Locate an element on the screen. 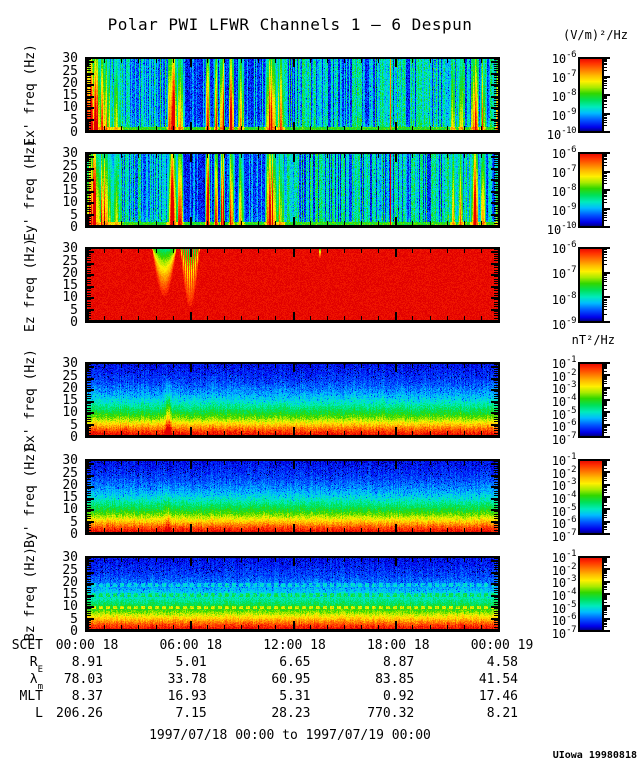 This screenshot has height=768, width=640. ephemeris-value: 60.95 is located at coordinates (291, 679).